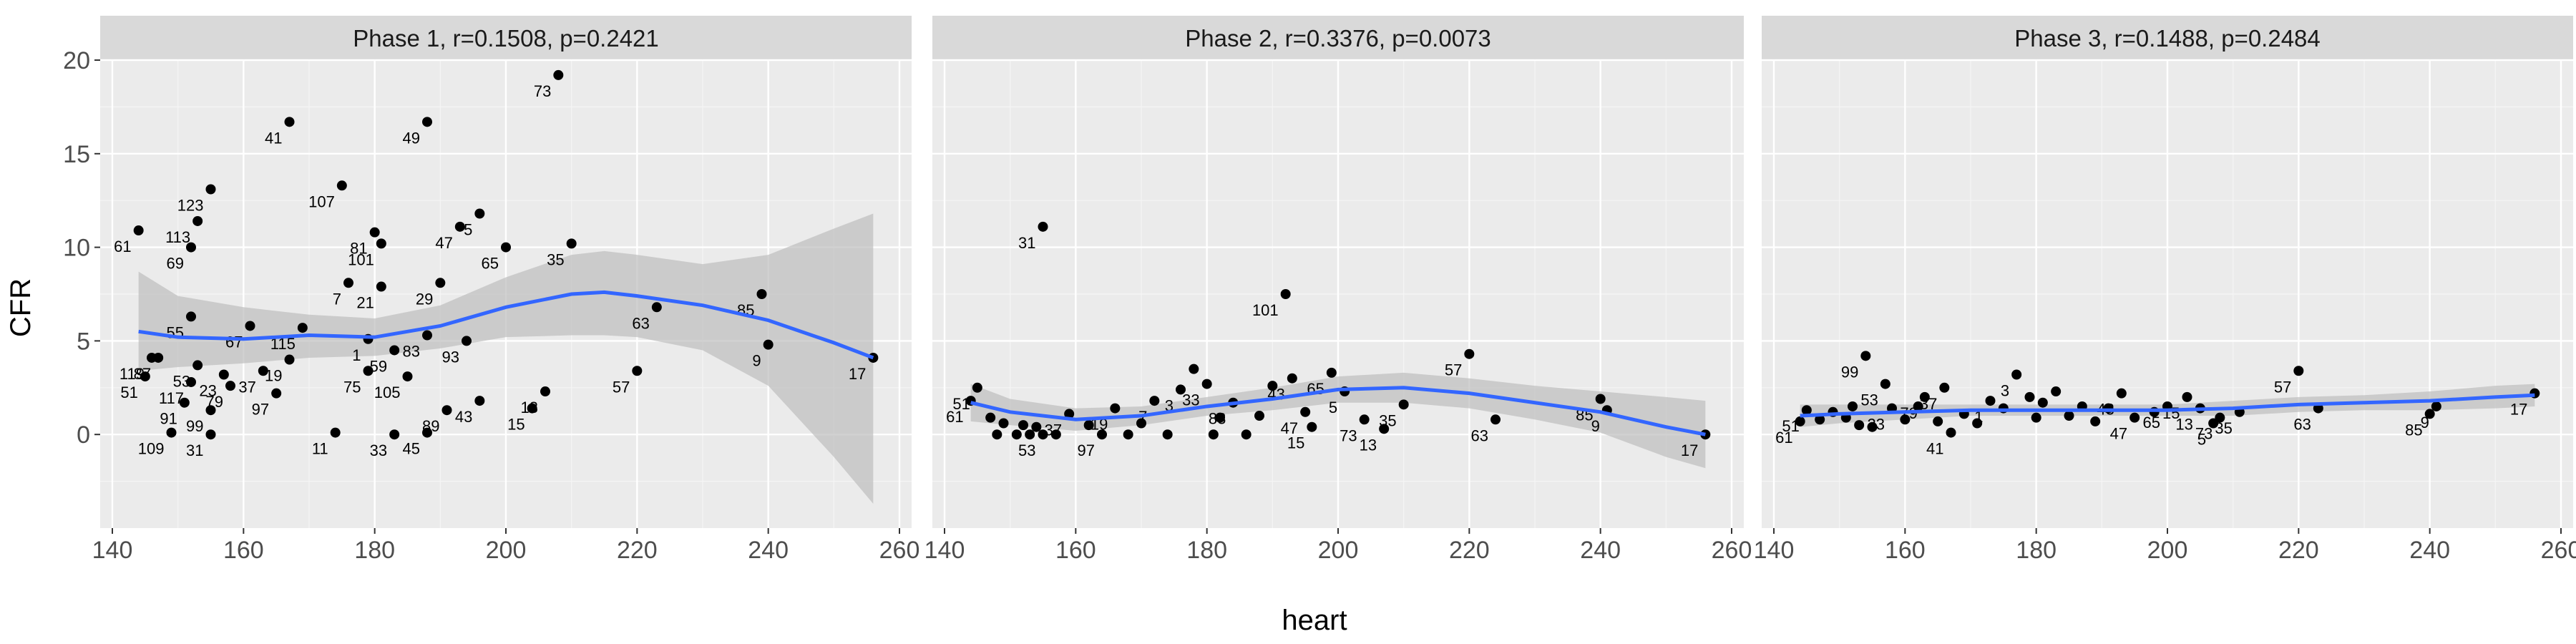 This screenshot has width=2576, height=644. What do you see at coordinates (640, 323) in the screenshot?
I see `point-label: 63` at bounding box center [640, 323].